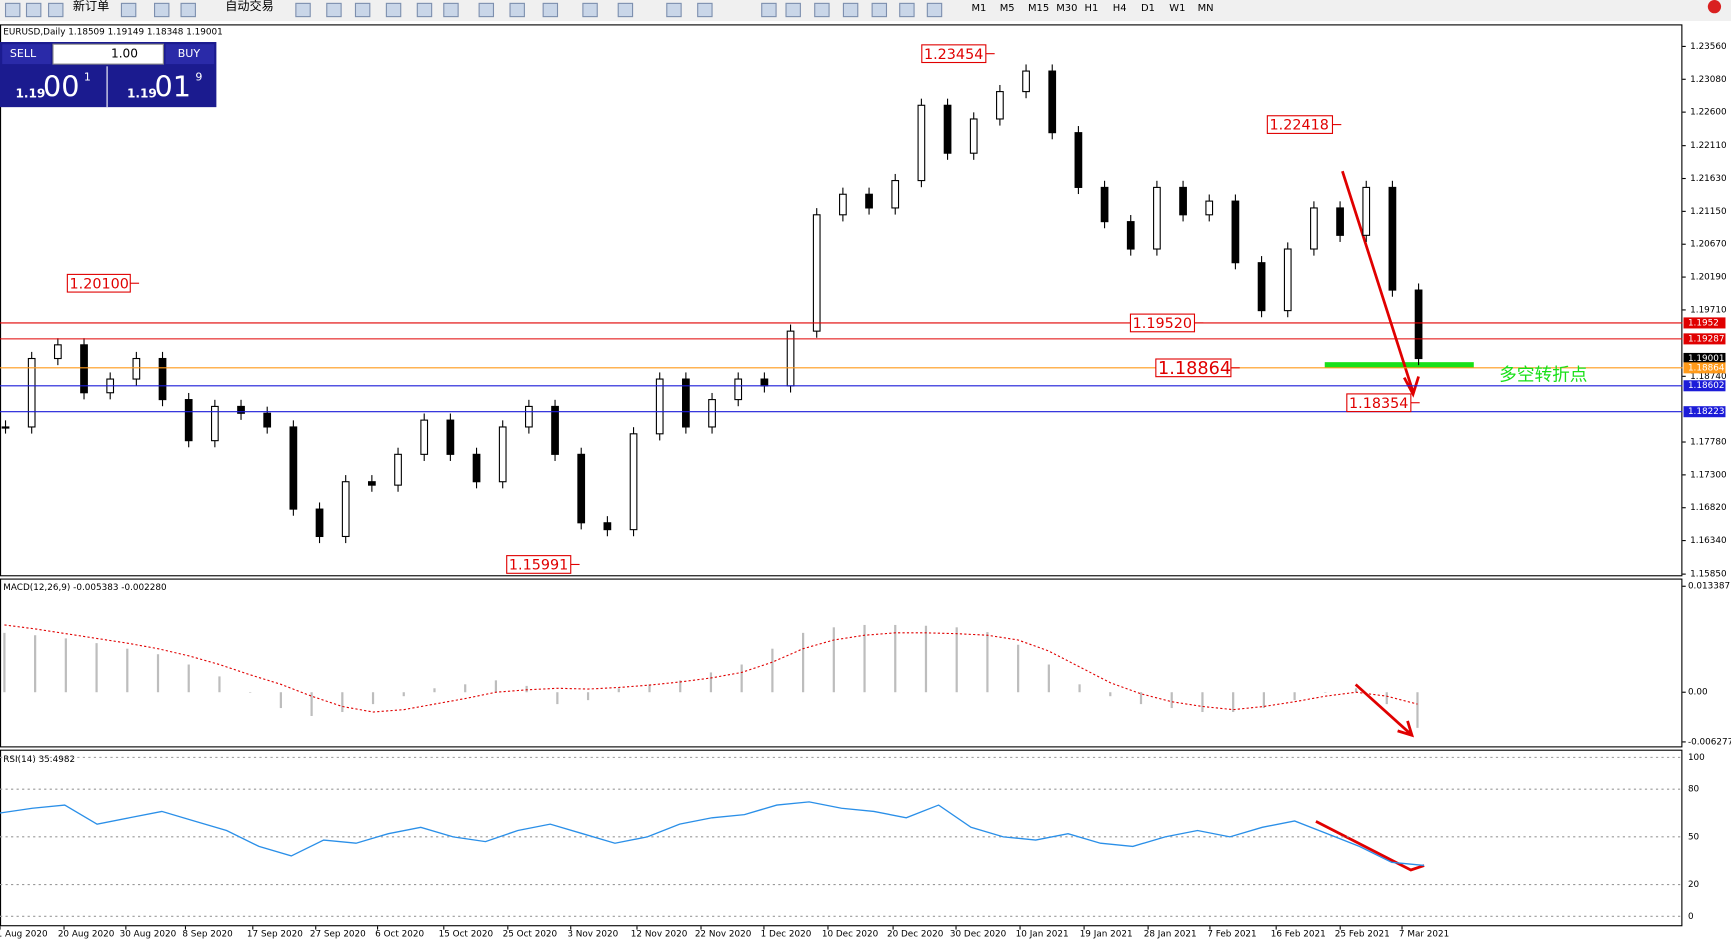 The width and height of the screenshot is (1731, 944). I want to click on x-tick-label: 19 Jan 2021, so click(1106, 935).